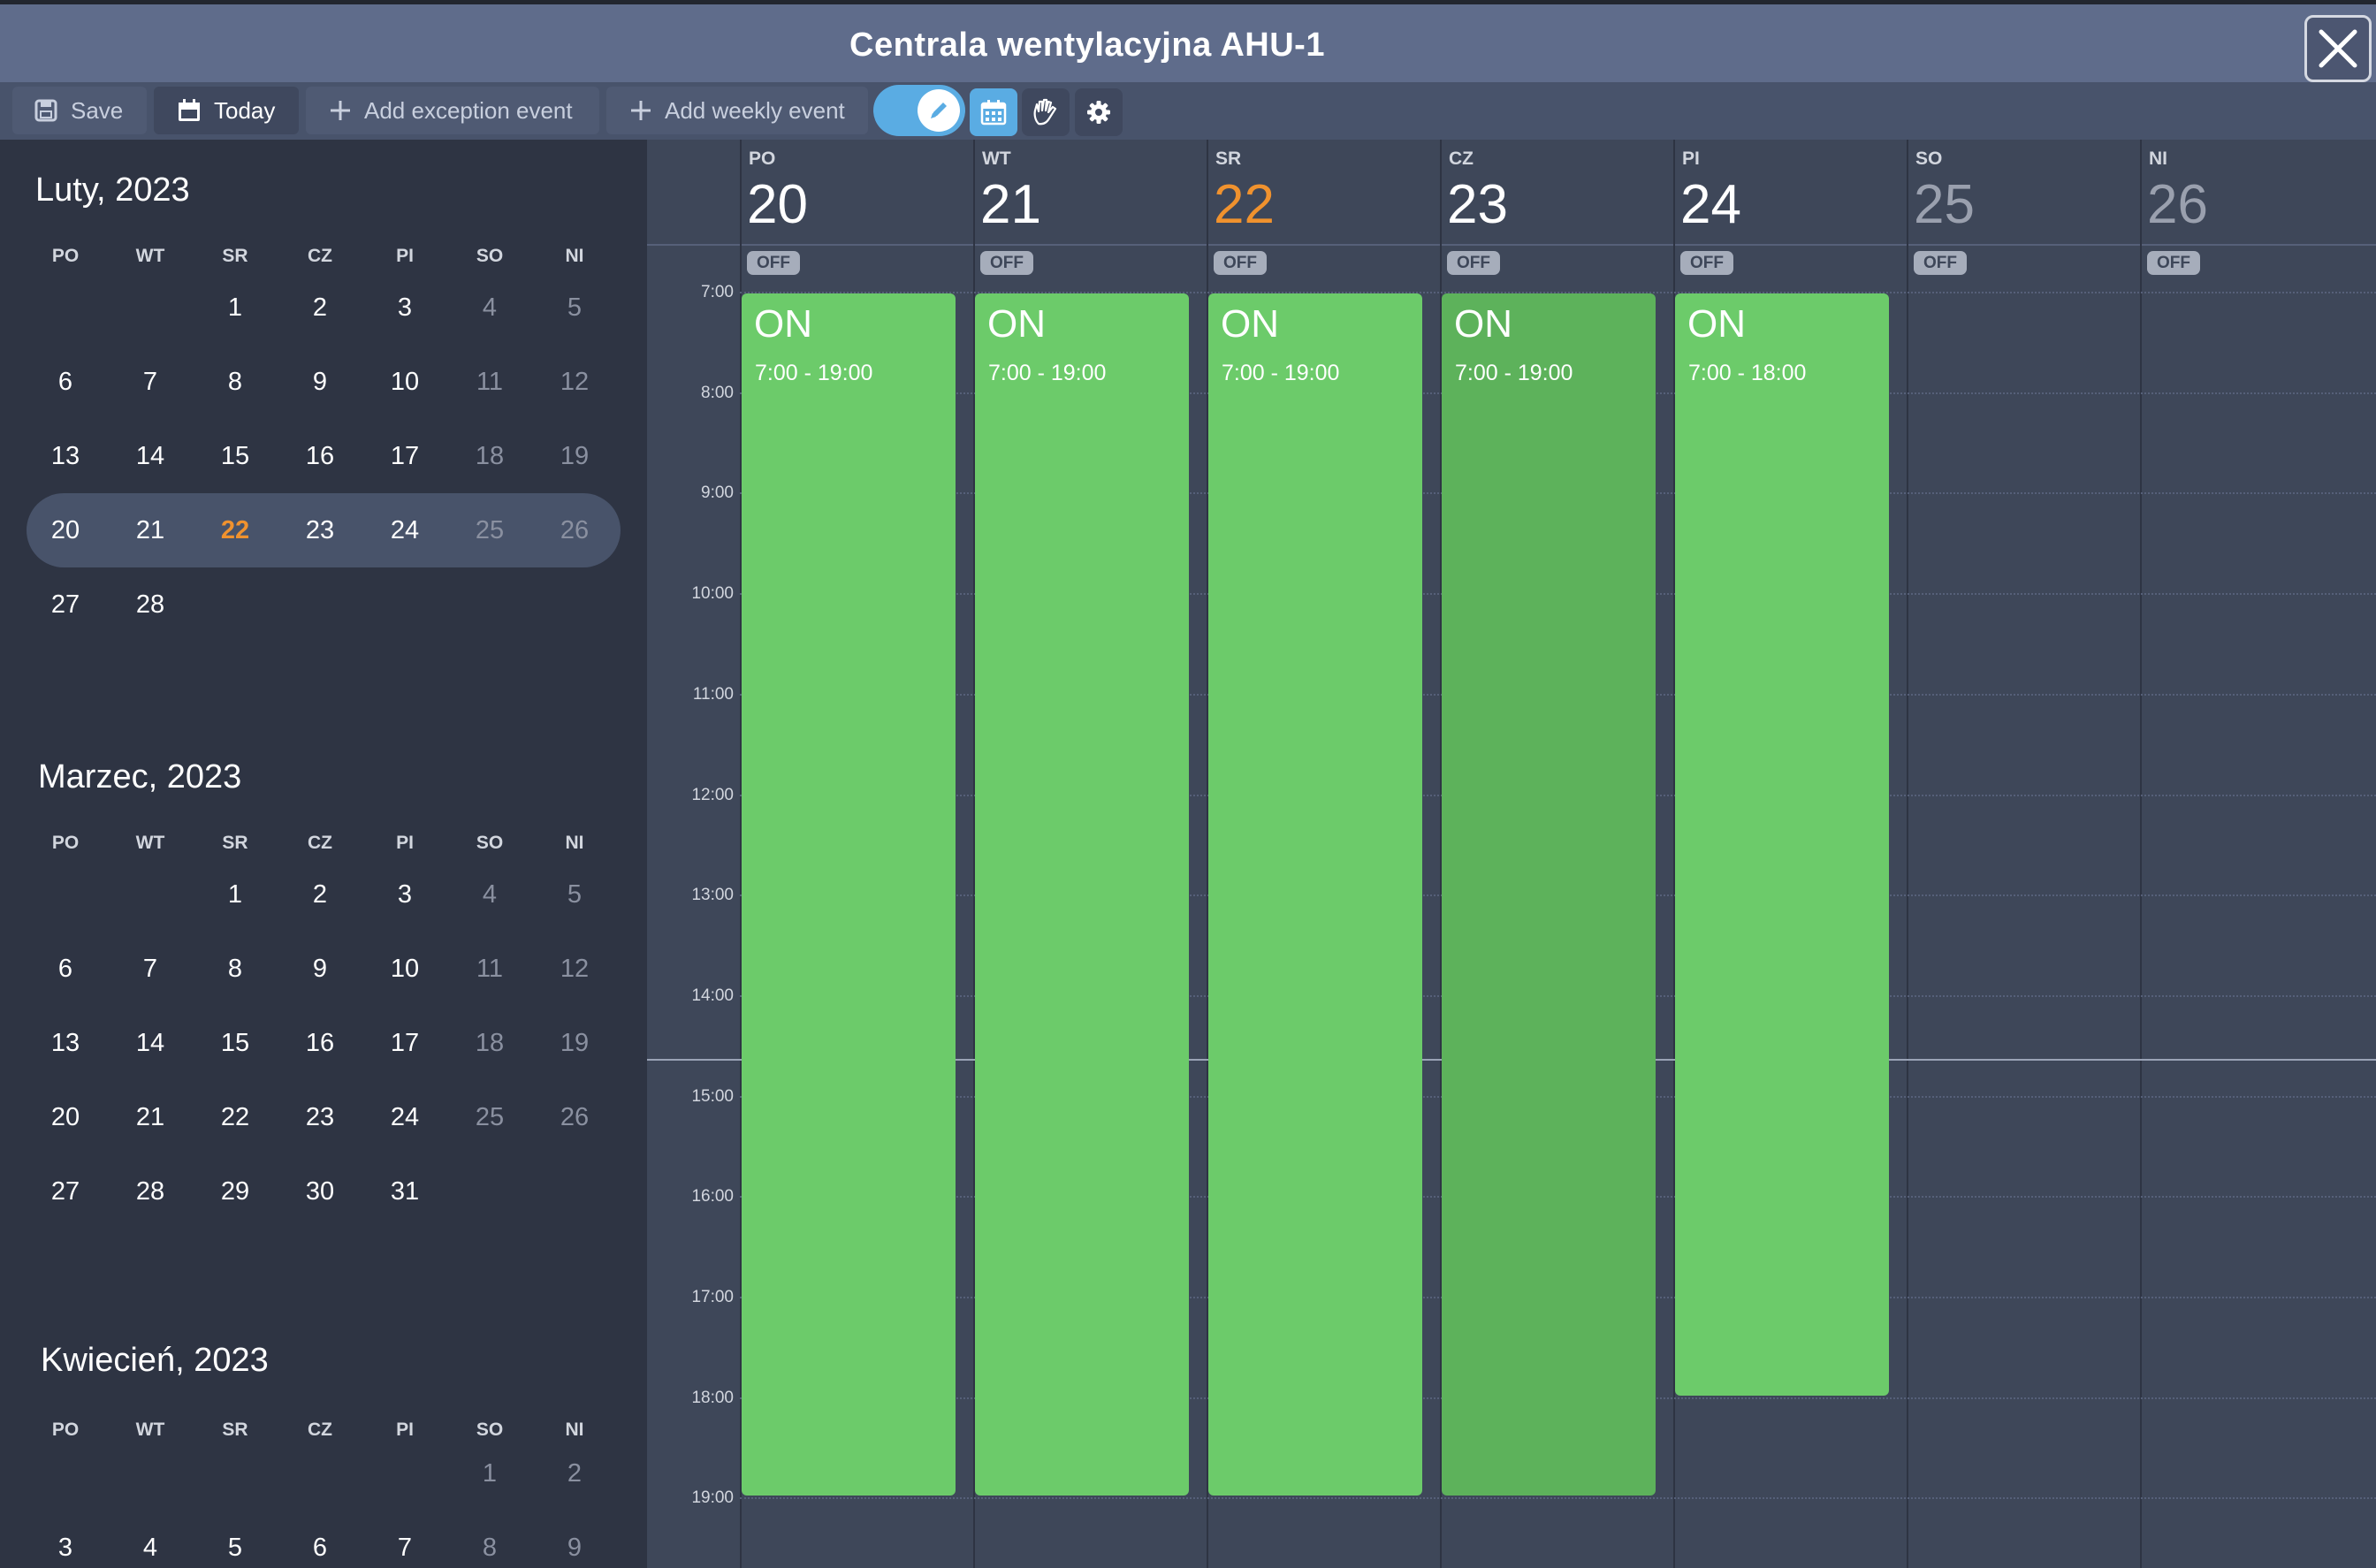 This screenshot has height=1568, width=2376. What do you see at coordinates (1046, 112) in the screenshot?
I see `manual-override-button` at bounding box center [1046, 112].